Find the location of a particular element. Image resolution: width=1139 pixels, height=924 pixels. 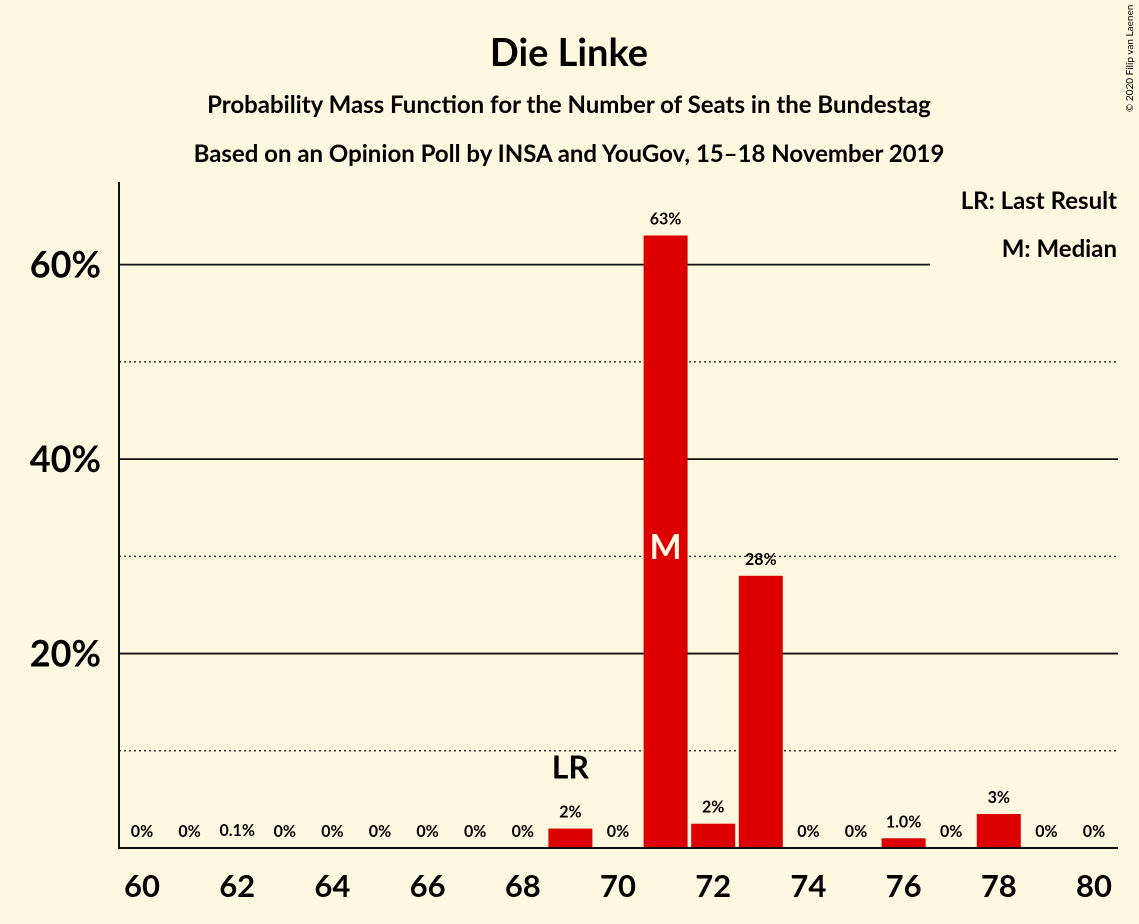

data-label-68: 0% is located at coordinates (523, 831).